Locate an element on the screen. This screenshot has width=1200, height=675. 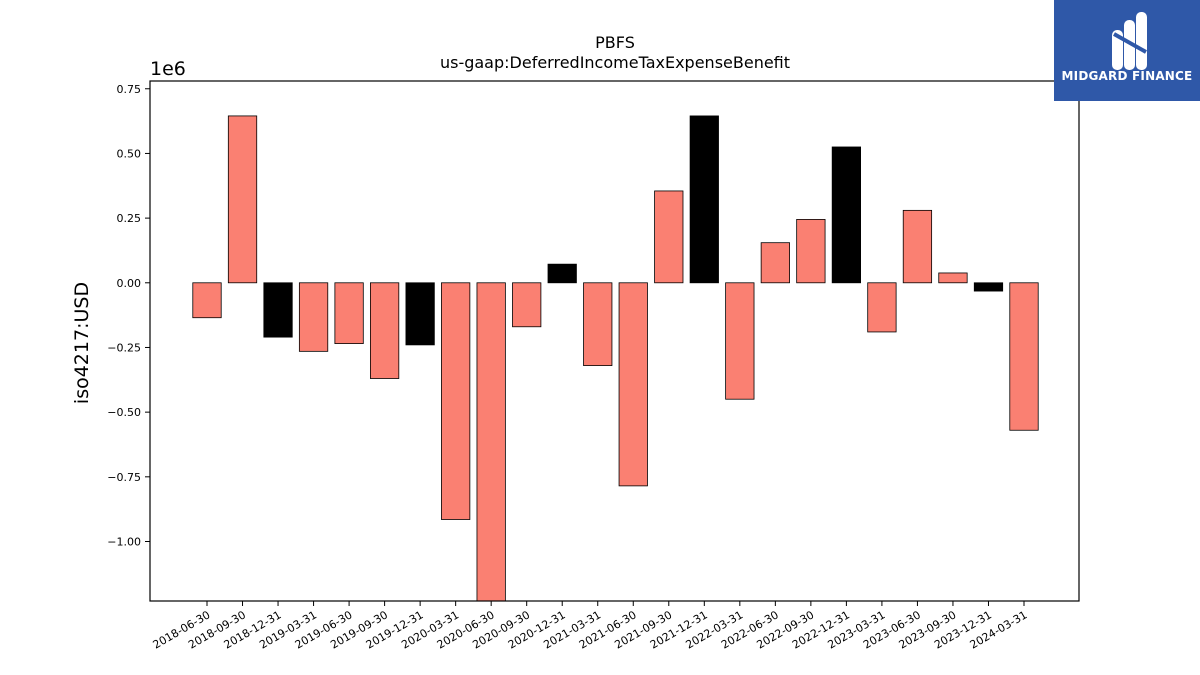
y-ticks-group: −1.00 −0.75 −0.50 −0.25 0.00 0.25 0.50 0.75 is located at coordinates (128, 315).